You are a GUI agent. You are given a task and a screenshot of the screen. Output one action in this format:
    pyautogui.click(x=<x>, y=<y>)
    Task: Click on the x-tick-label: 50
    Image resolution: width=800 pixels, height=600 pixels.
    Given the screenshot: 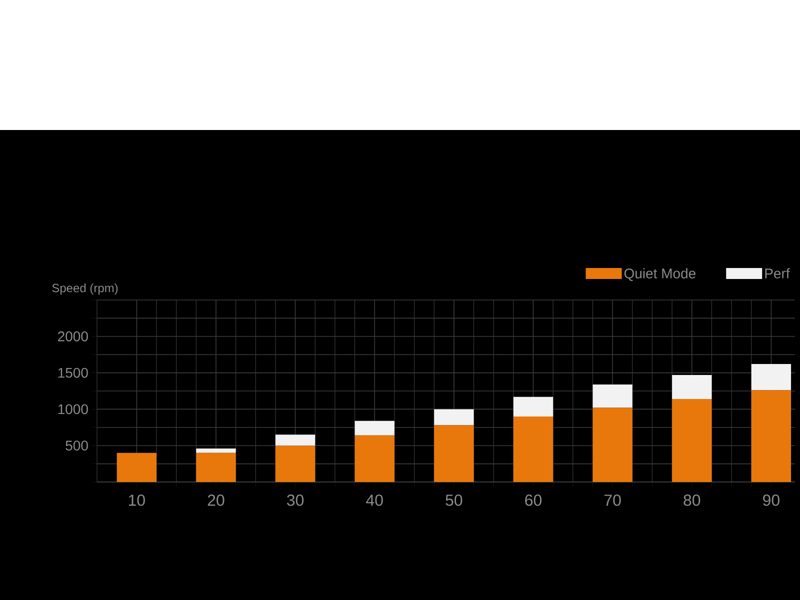 What is the action you would take?
    pyautogui.click(x=454, y=500)
    